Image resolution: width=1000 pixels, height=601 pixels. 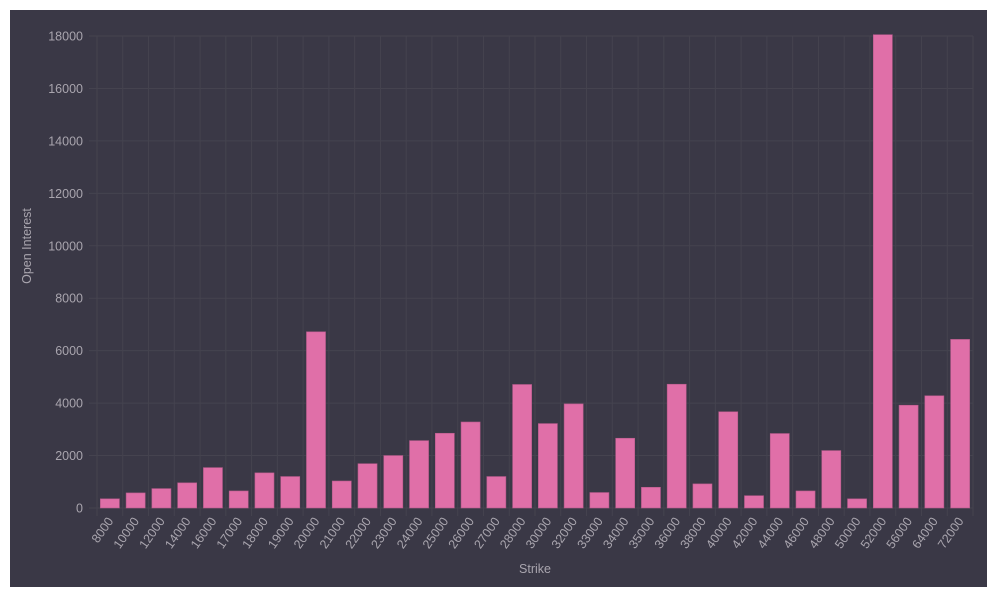 I want to click on x-tick-label: 27000, so click(x=486, y=533).